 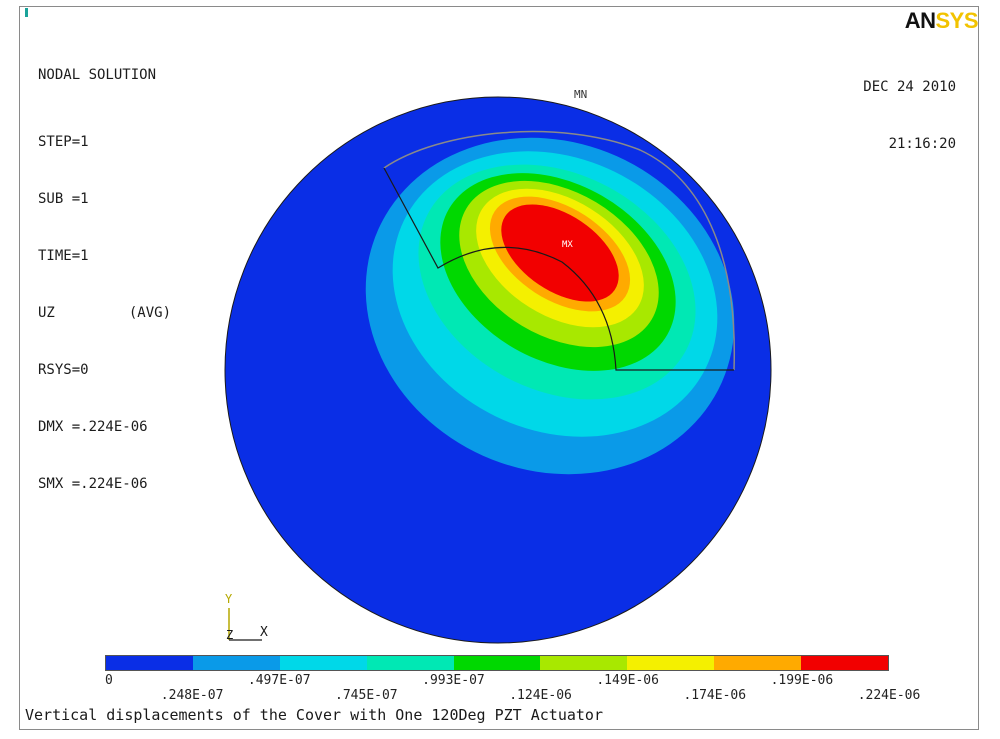 What do you see at coordinates (97, 75) in the screenshot?
I see `solution-title: NODAL SOLUTION` at bounding box center [97, 75].